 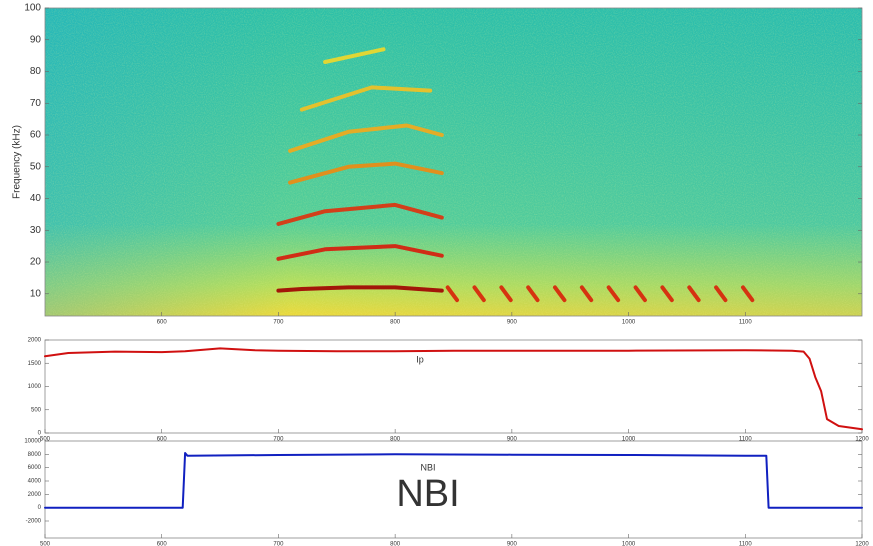 What do you see at coordinates (36, 103) in the screenshot?
I see `y-tick-label: 70` at bounding box center [36, 103].